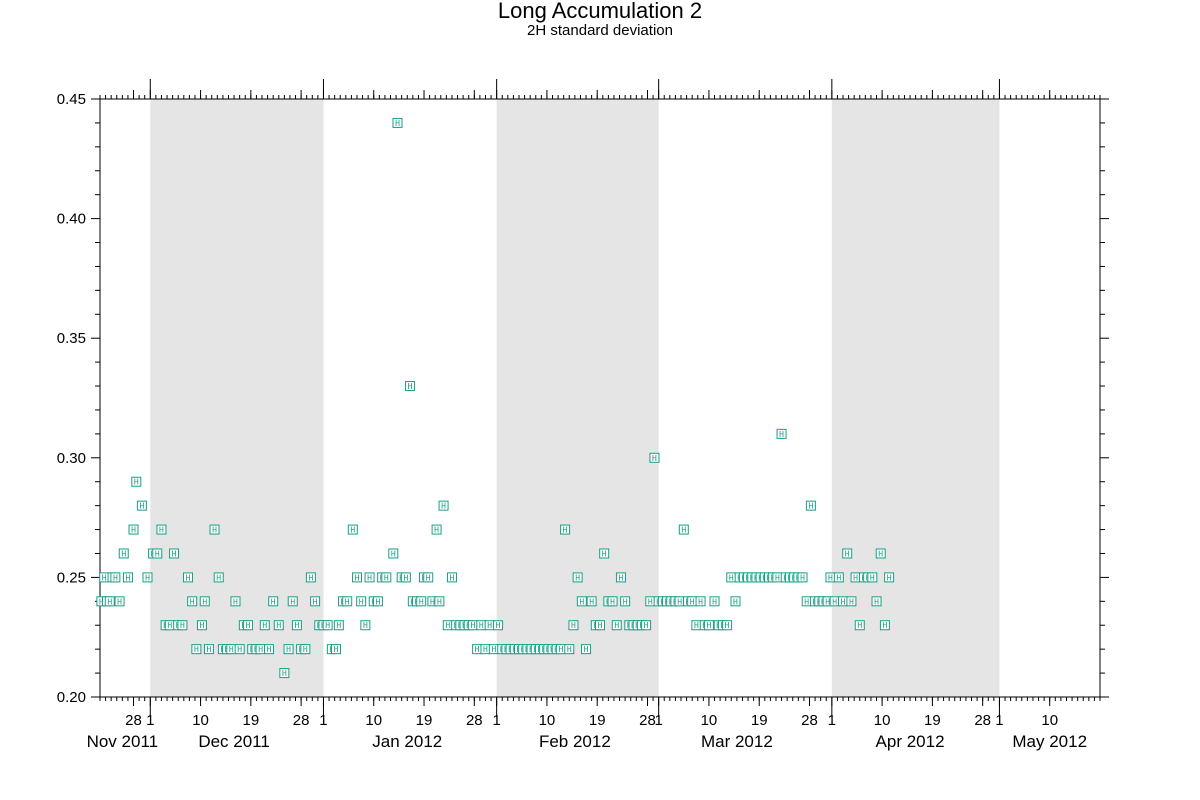 The image size is (1200, 800). Describe the element at coordinates (234, 741) in the screenshot. I see `x-month-label: Dec 2011` at that location.